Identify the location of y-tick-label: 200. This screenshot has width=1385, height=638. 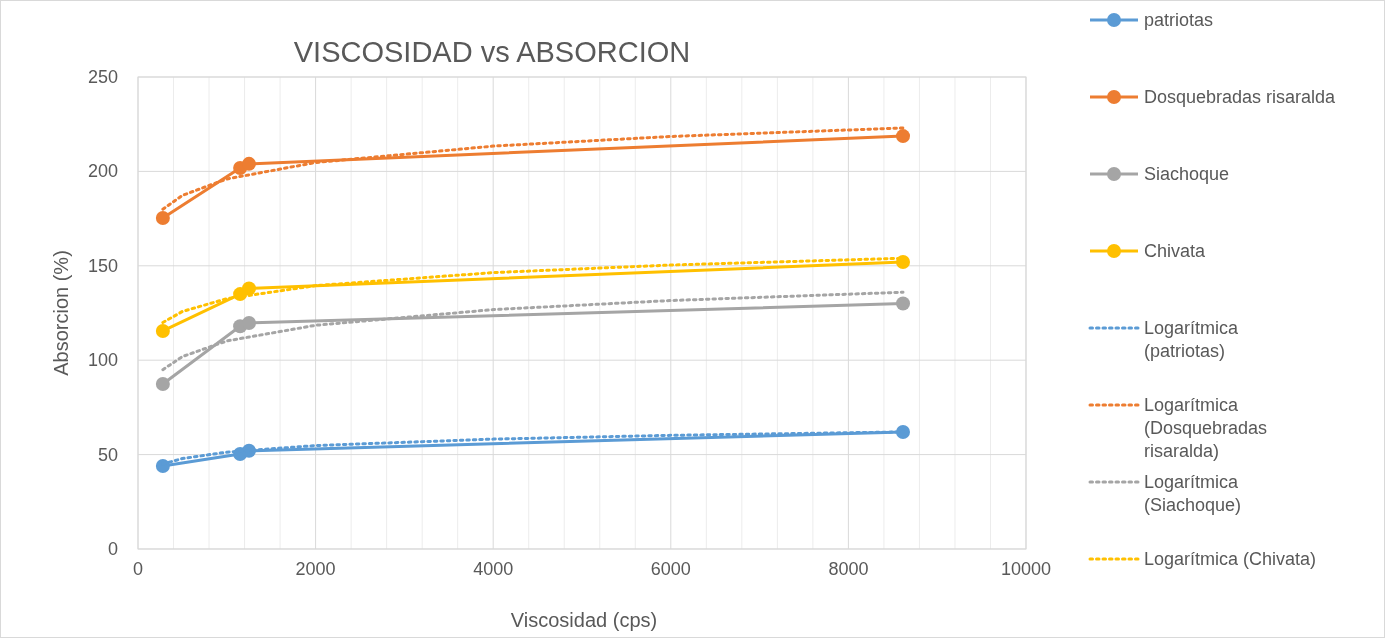
(102, 171).